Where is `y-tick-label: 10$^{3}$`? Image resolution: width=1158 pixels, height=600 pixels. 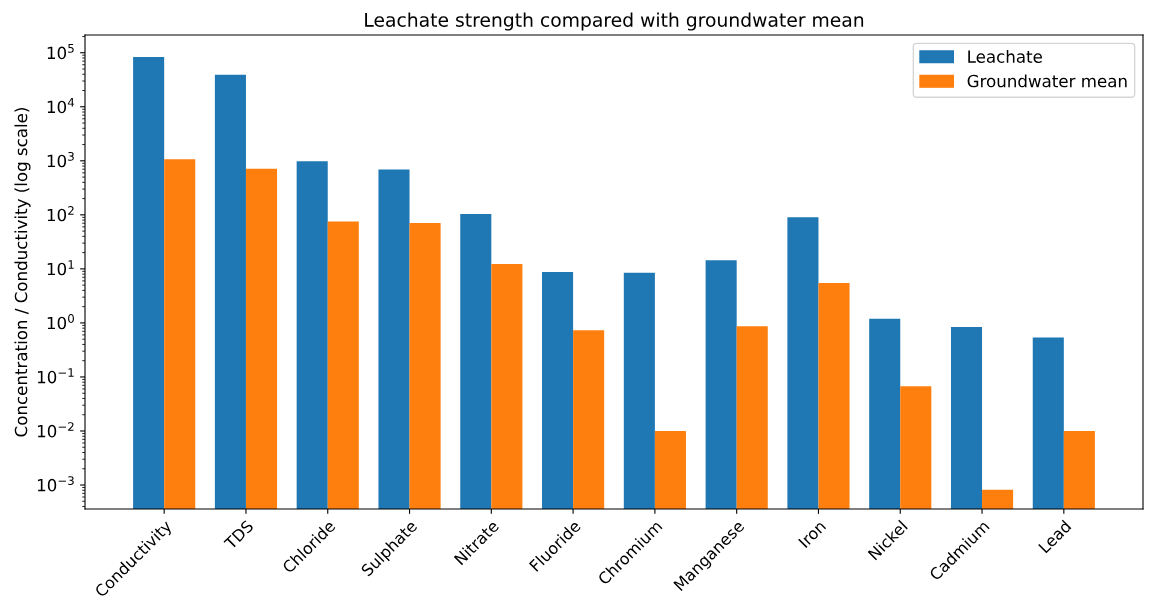
y-tick-label: 10$^{3}$ is located at coordinates (60, 159).